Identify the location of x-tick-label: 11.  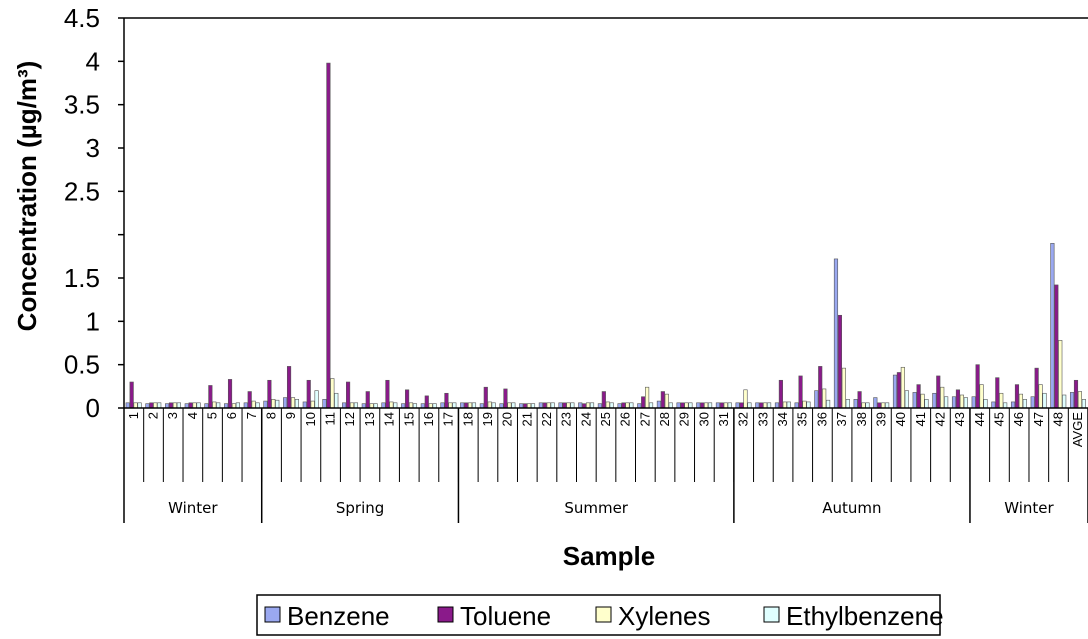
(330, 419).